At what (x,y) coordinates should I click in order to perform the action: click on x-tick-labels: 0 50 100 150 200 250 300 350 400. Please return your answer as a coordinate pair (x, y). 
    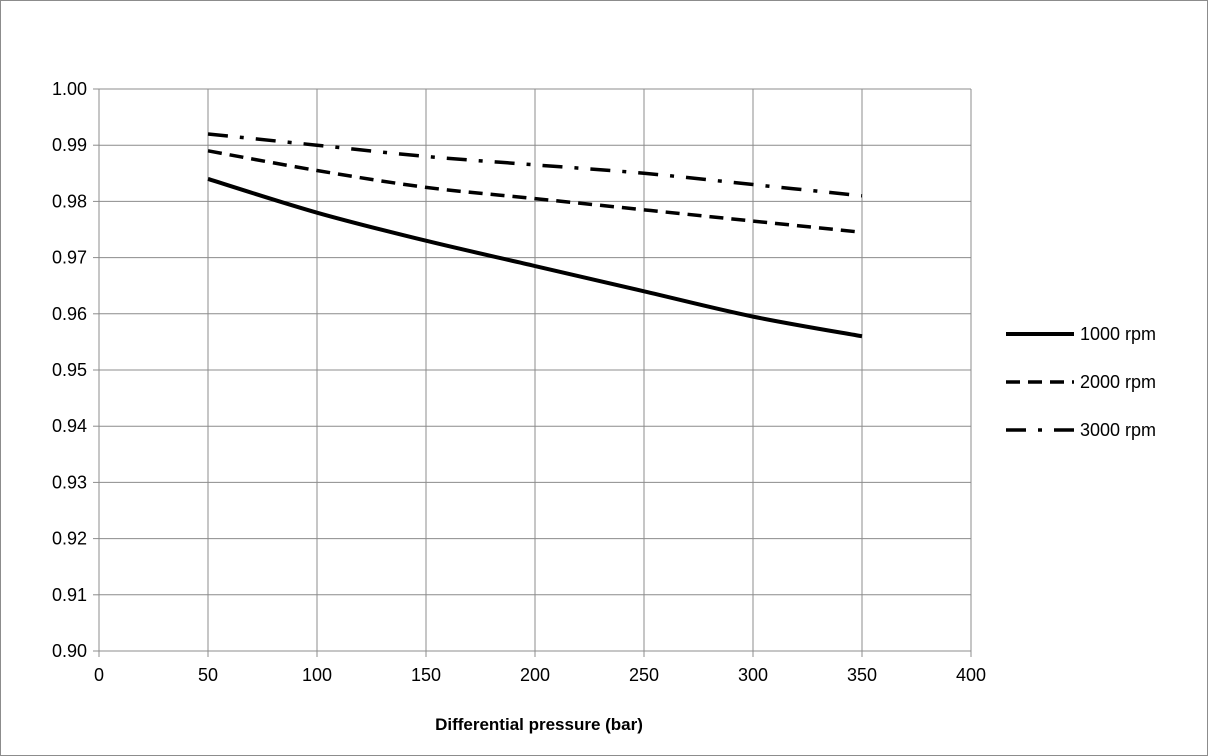
    Looking at the image, I should click on (540, 675).